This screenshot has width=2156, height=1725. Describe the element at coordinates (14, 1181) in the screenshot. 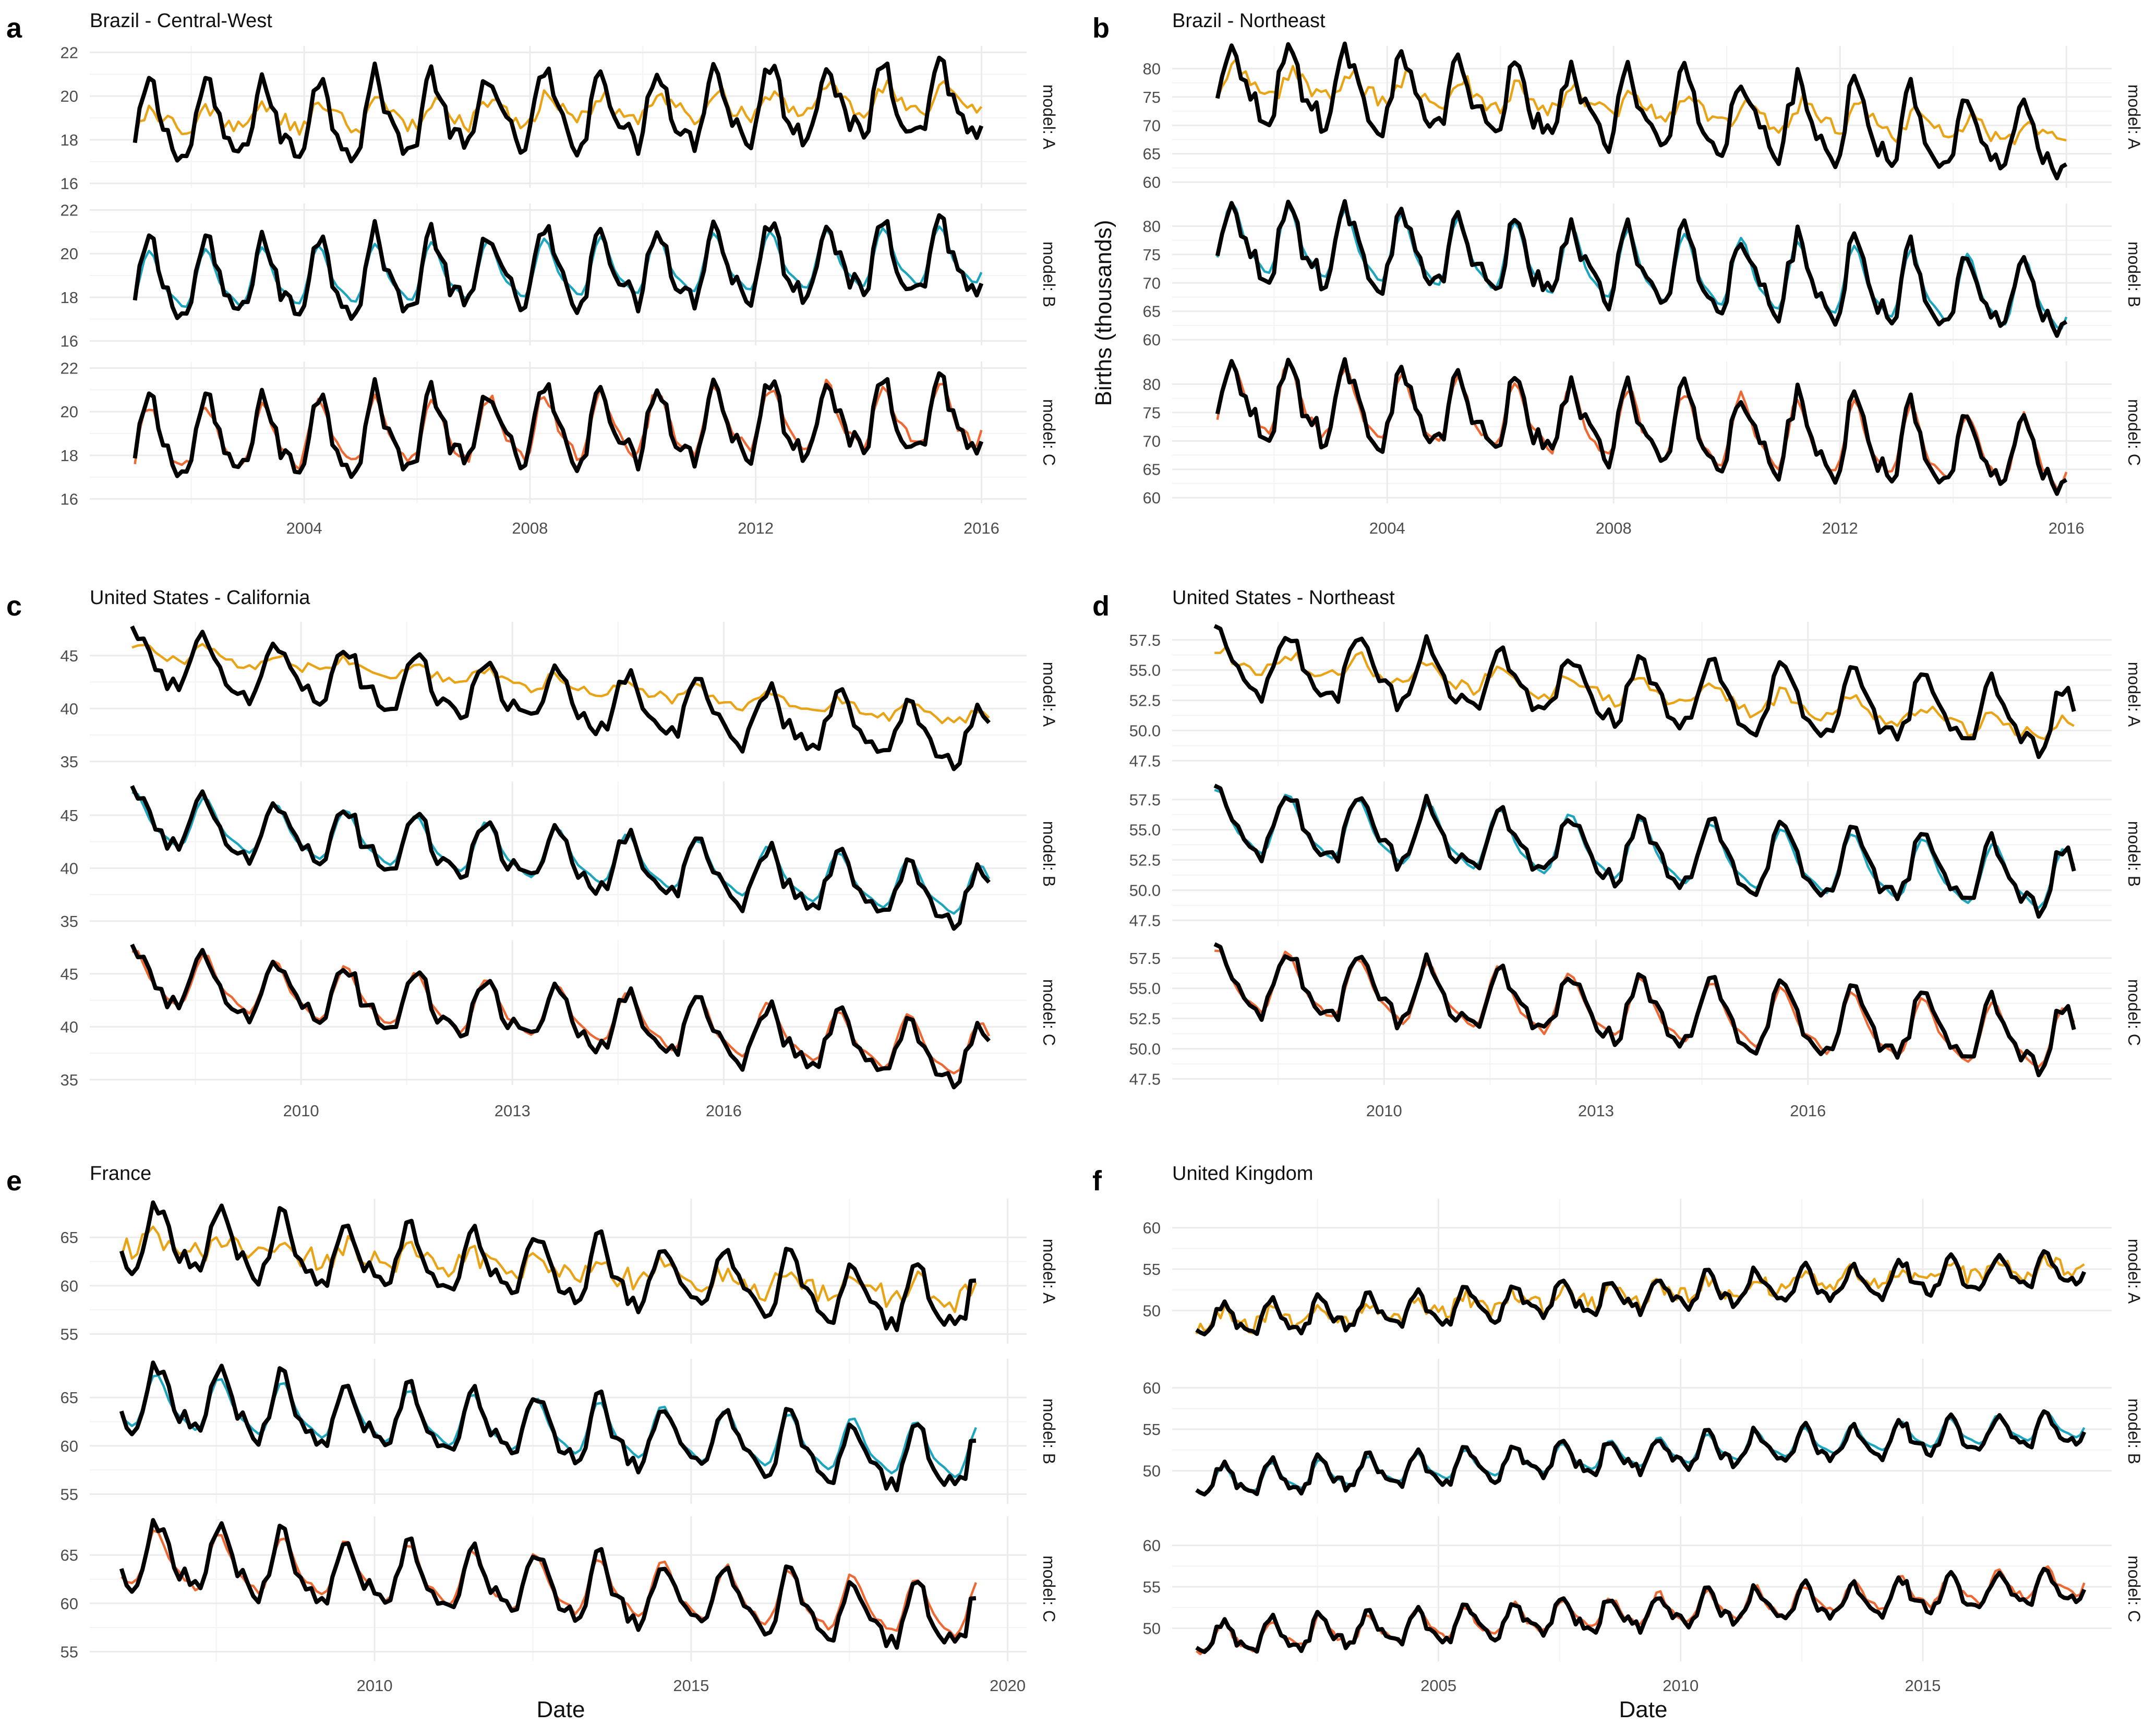

I see `panel-tag-e: e` at that location.